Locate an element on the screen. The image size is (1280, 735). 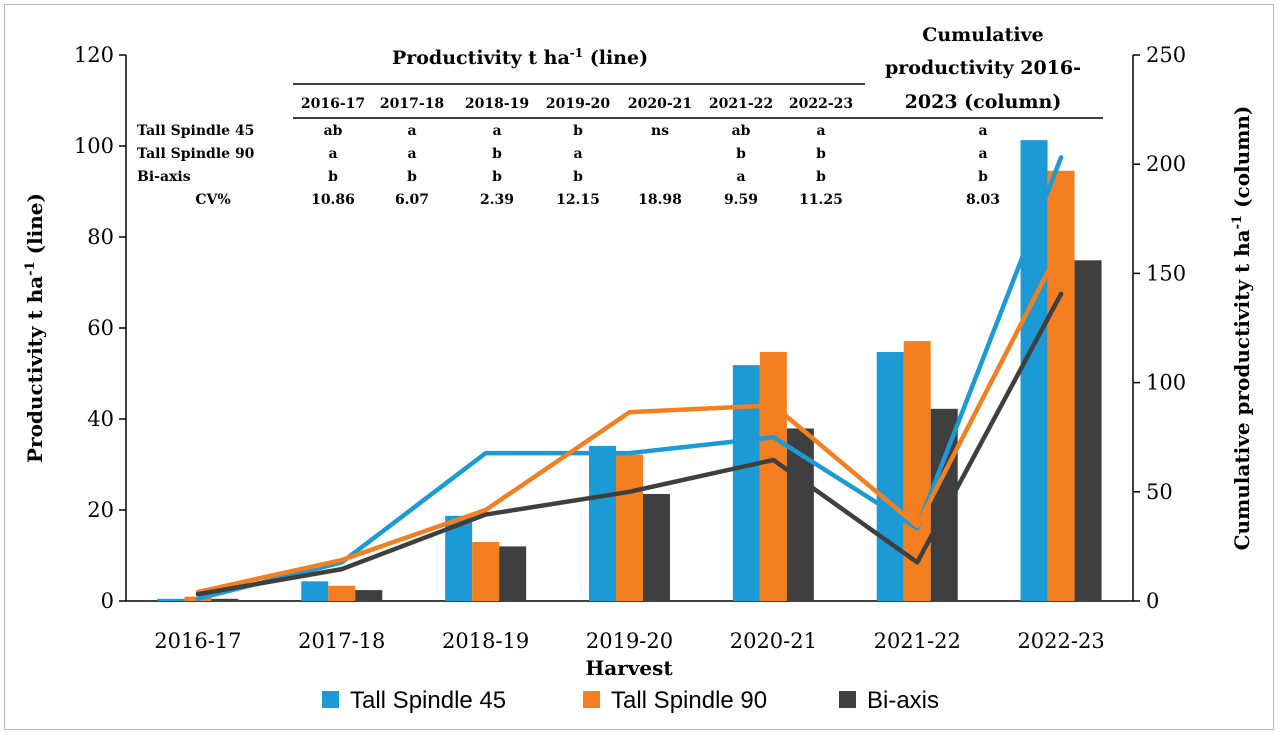
legend-label: Tall Spindle 90 is located at coordinates (689, 700).